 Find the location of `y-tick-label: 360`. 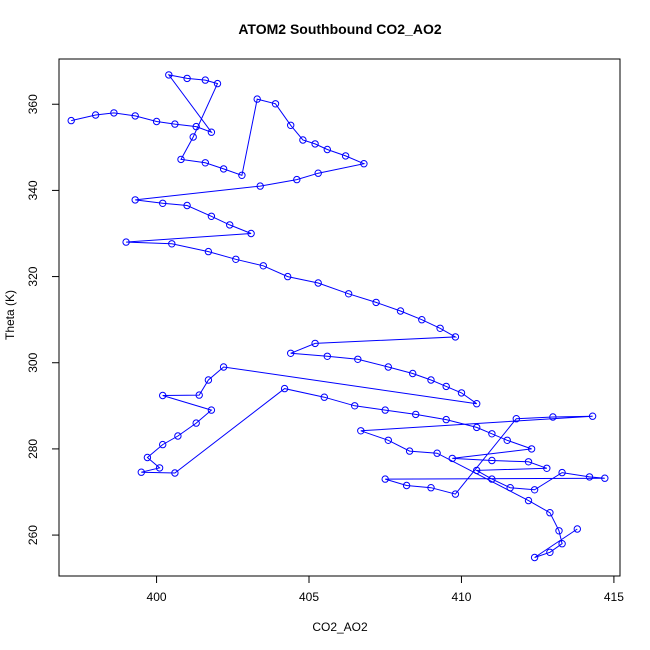

y-tick-label: 360 is located at coordinates (33, 104).